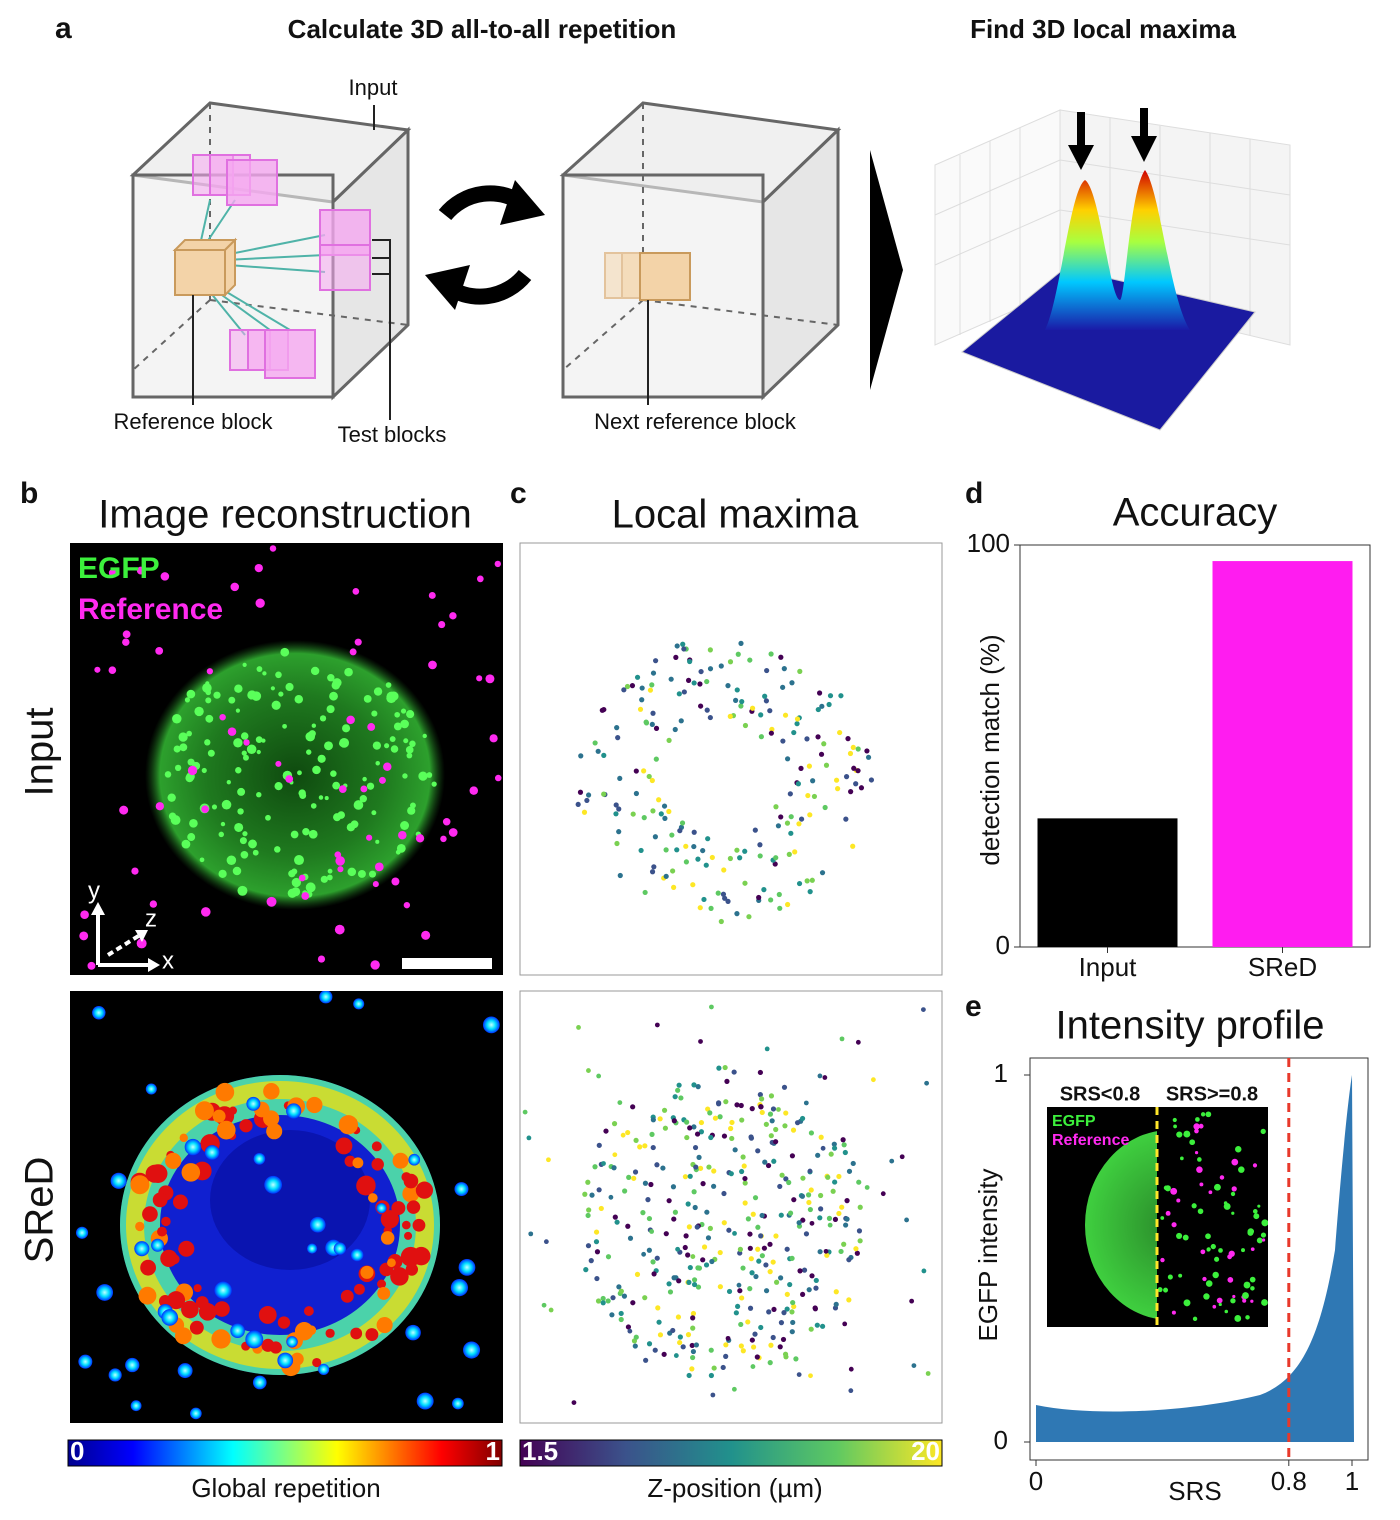  I want to click on row-label: SReD, so click(40, 1210).